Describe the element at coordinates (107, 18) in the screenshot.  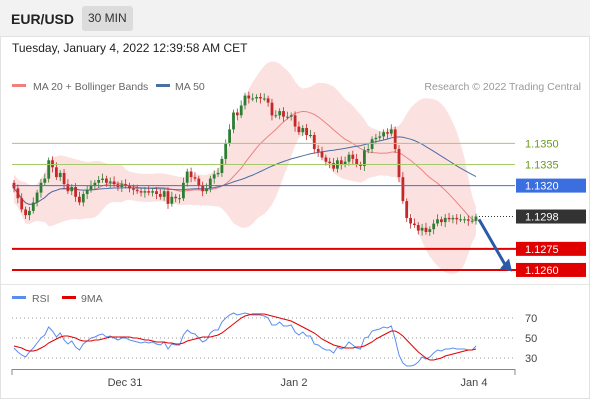
I see `timeframe-button: 30 MIN` at that location.